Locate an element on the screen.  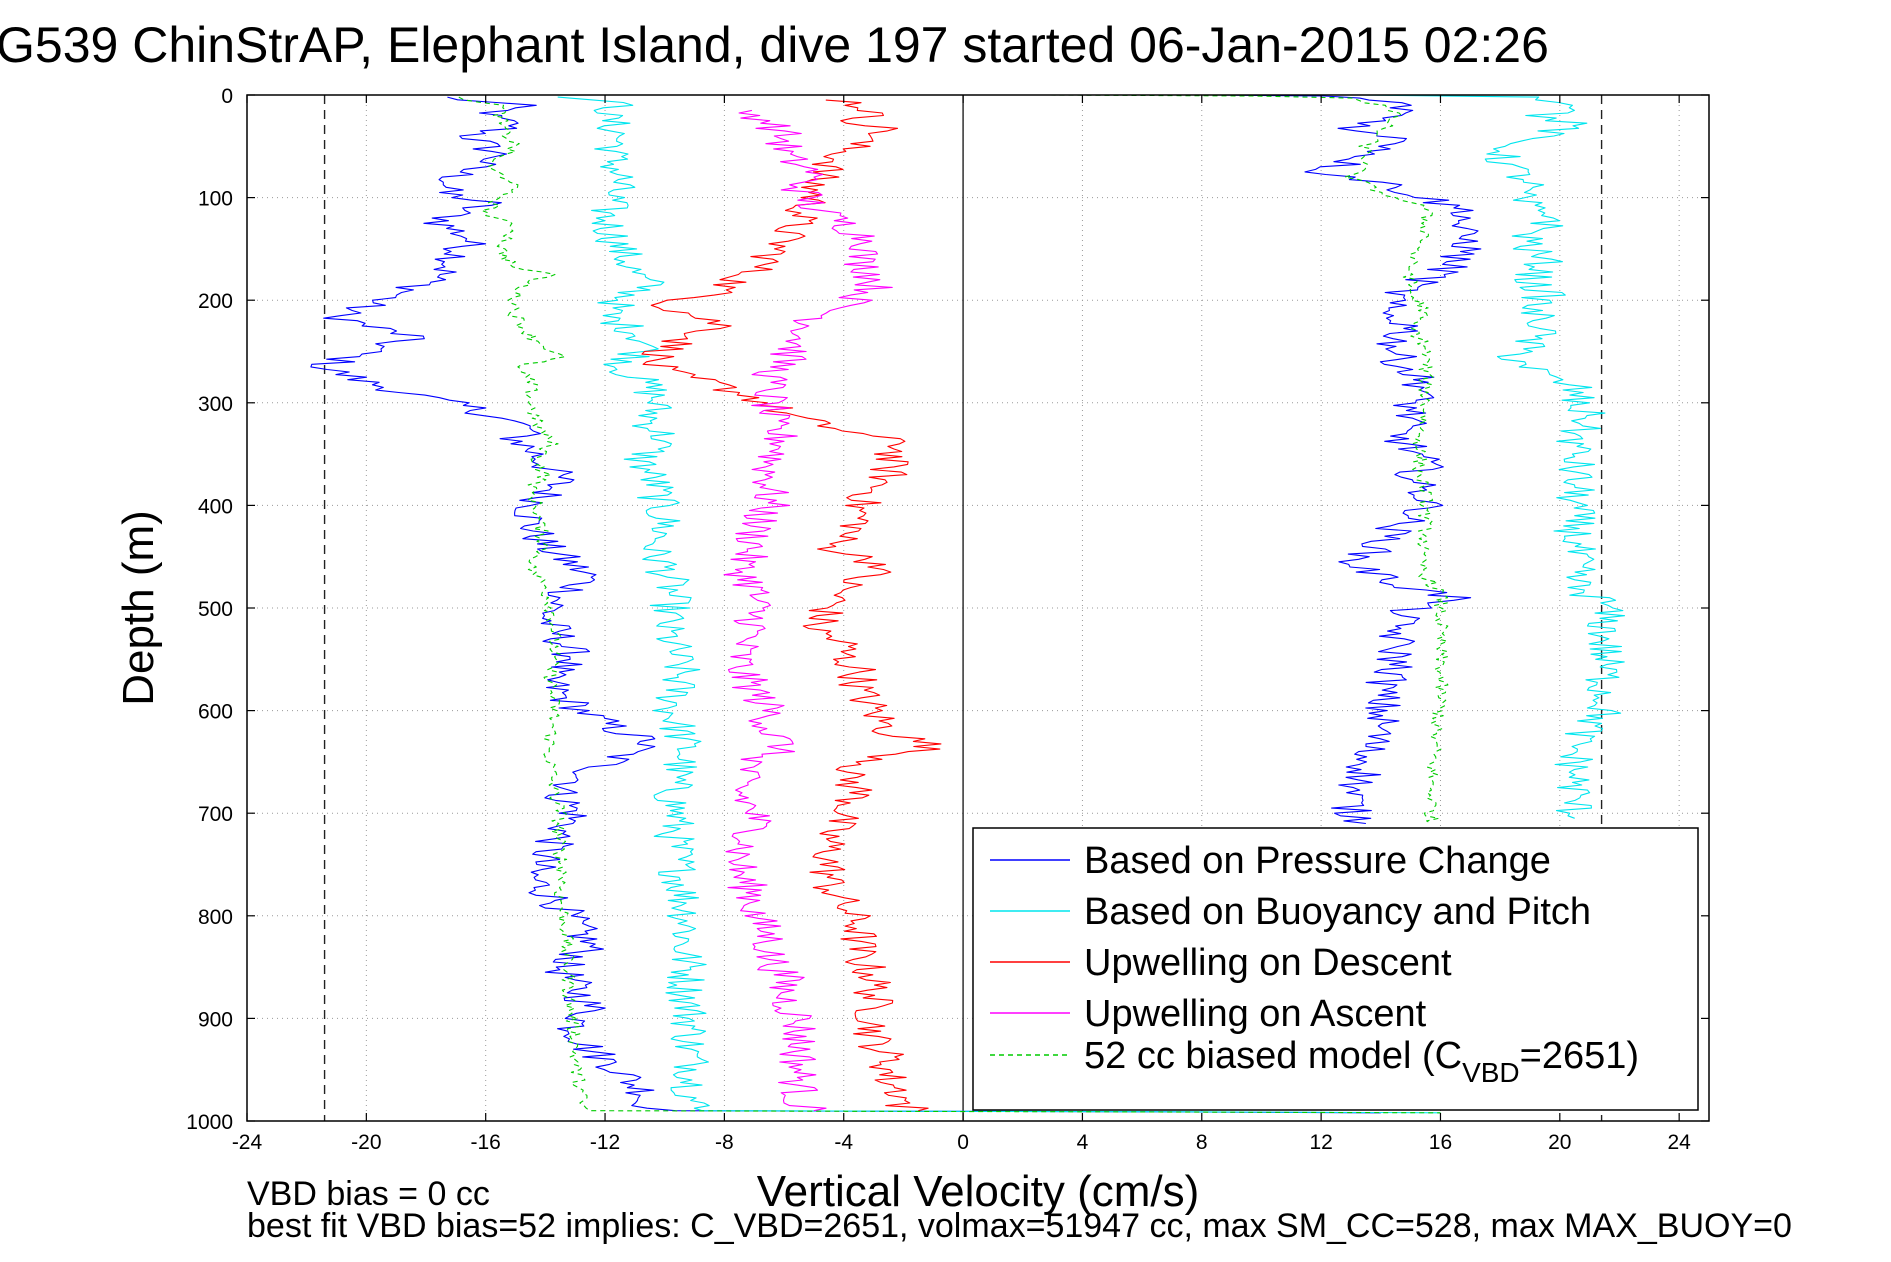
x-tick-label: -16 is located at coordinates (486, 1142).